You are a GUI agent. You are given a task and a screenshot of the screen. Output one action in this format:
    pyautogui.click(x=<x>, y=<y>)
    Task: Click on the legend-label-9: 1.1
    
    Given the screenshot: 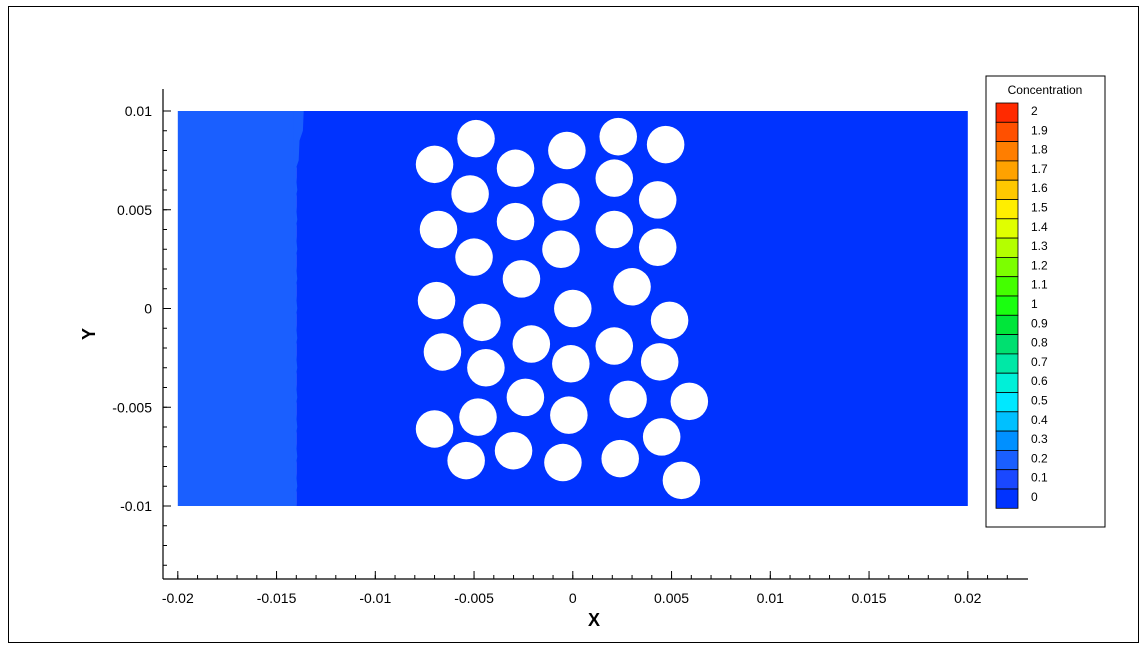 What is the action you would take?
    pyautogui.click(x=1039, y=285)
    